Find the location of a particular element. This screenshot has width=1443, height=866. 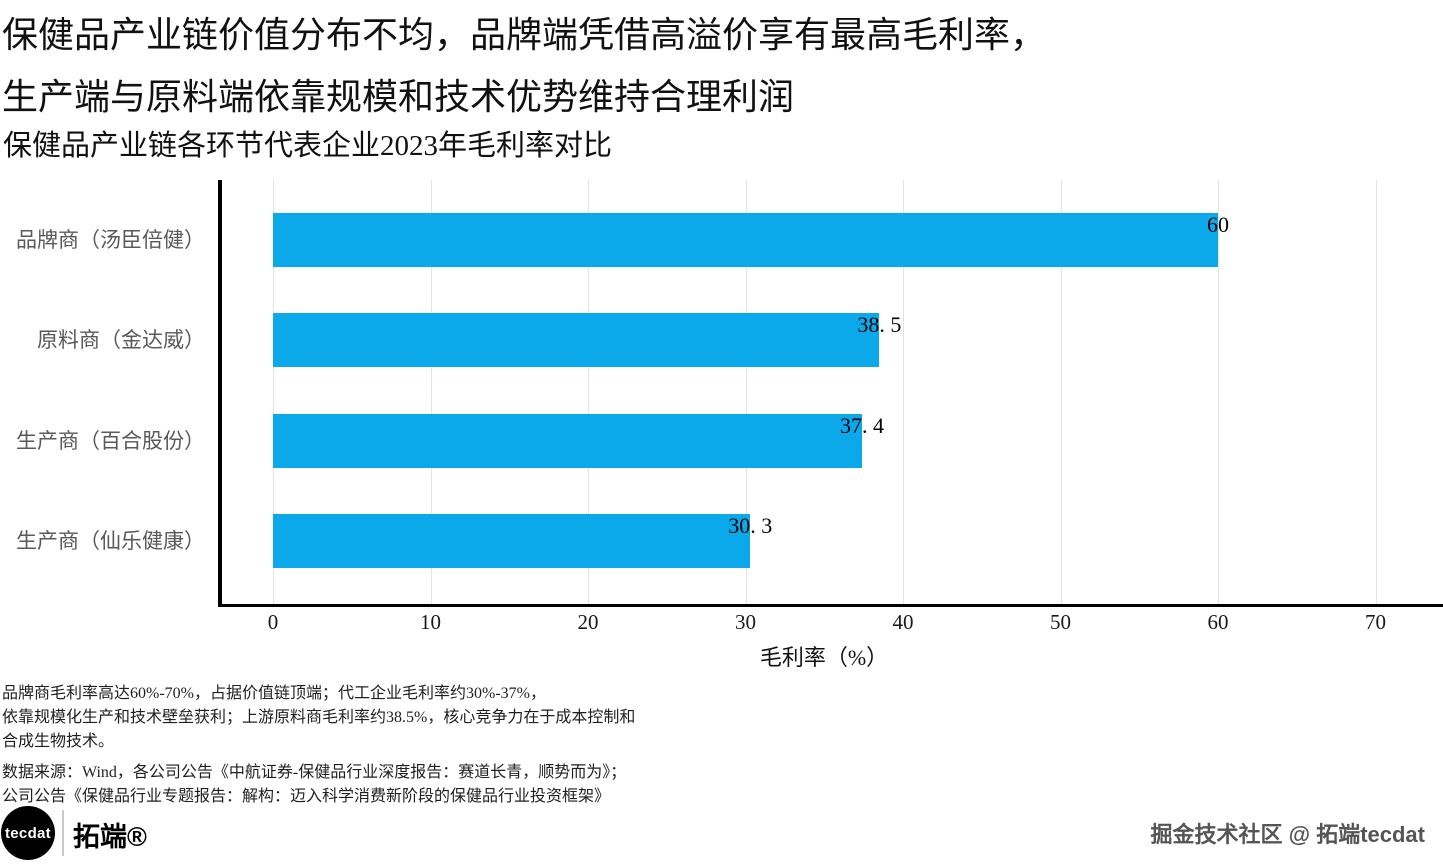

x-tick-label-30: 30 is located at coordinates (745, 622).